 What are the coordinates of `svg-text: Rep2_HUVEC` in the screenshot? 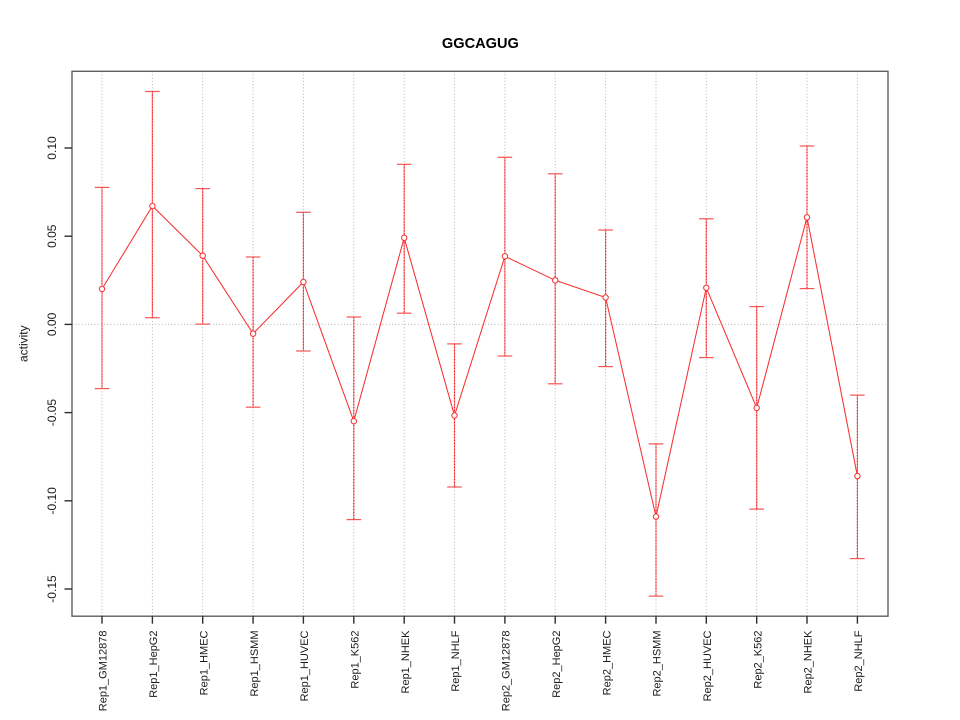 It's located at (708, 665).